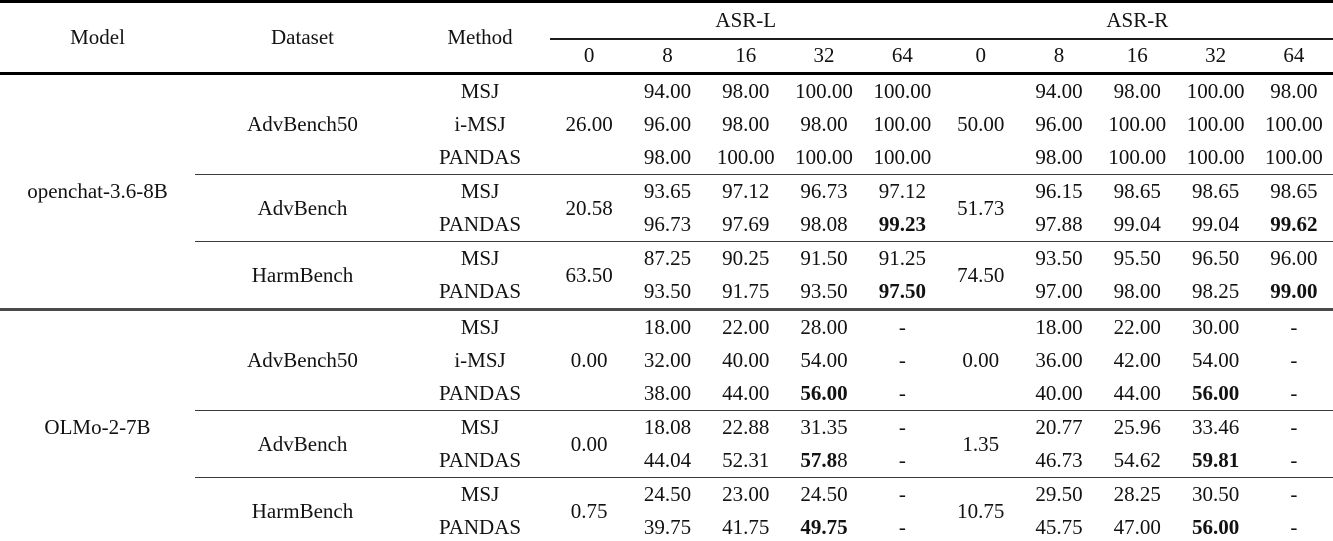 This screenshot has width=1333, height=541. I want to click on asr-l-value: 32.00, so click(667, 360).